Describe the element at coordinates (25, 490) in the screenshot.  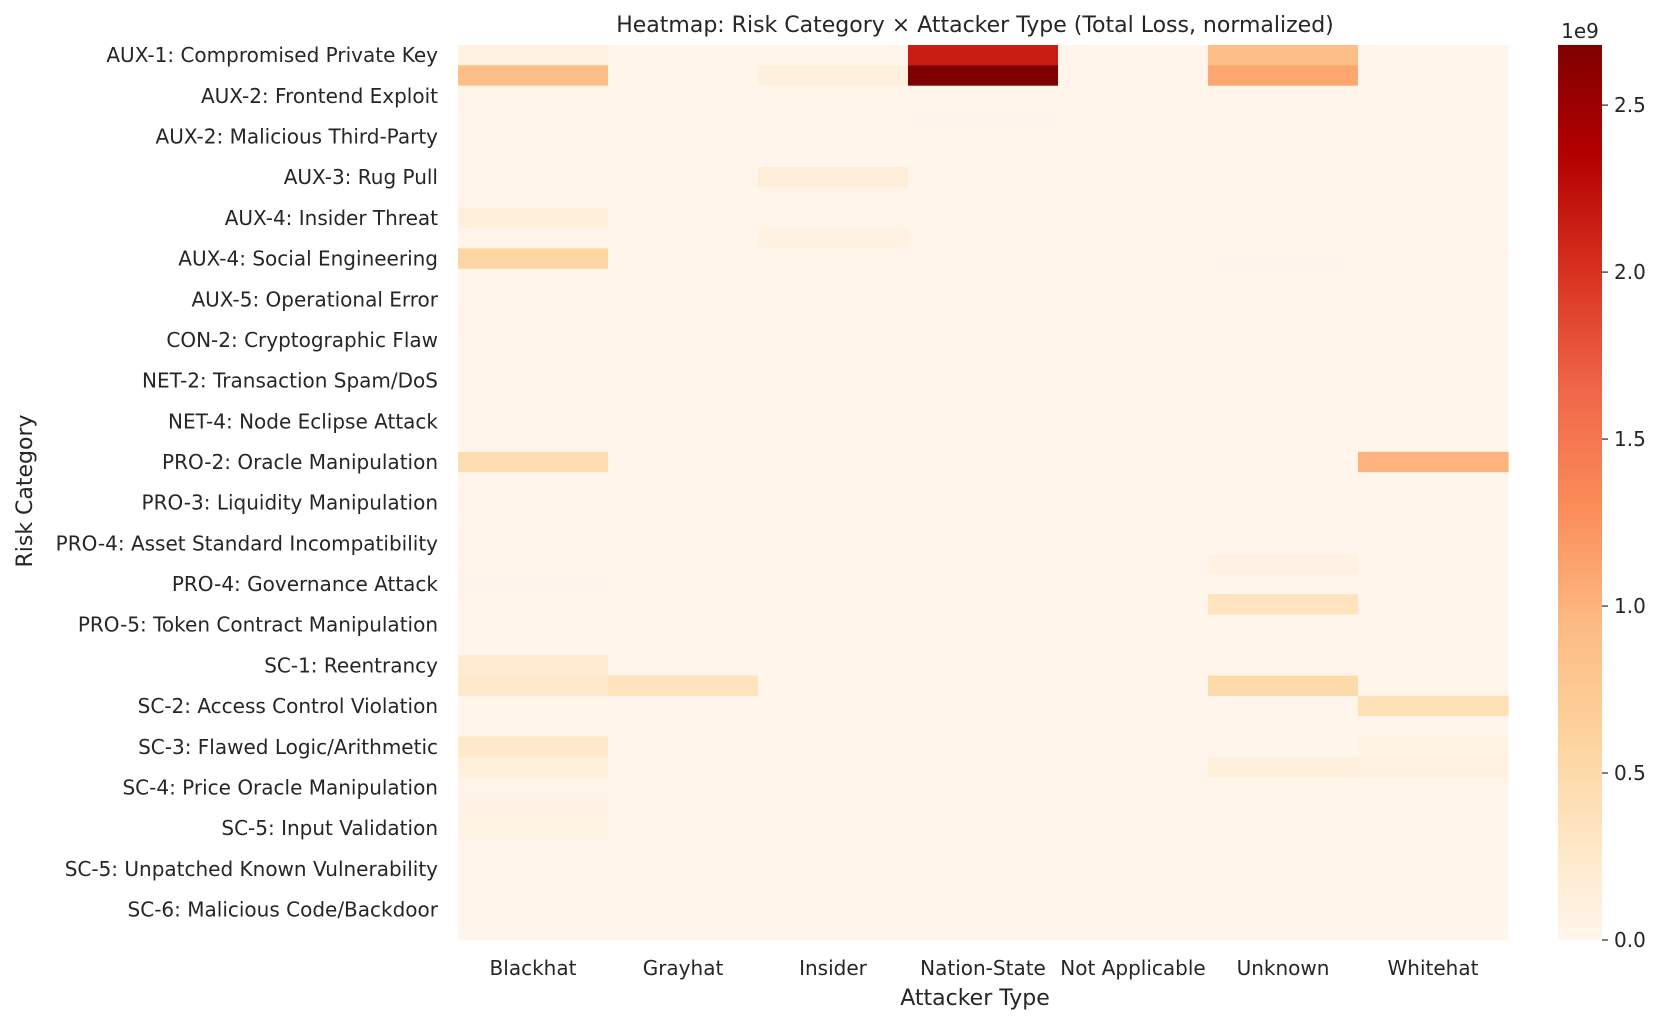
I see `y-axis-label: Risk Category` at that location.